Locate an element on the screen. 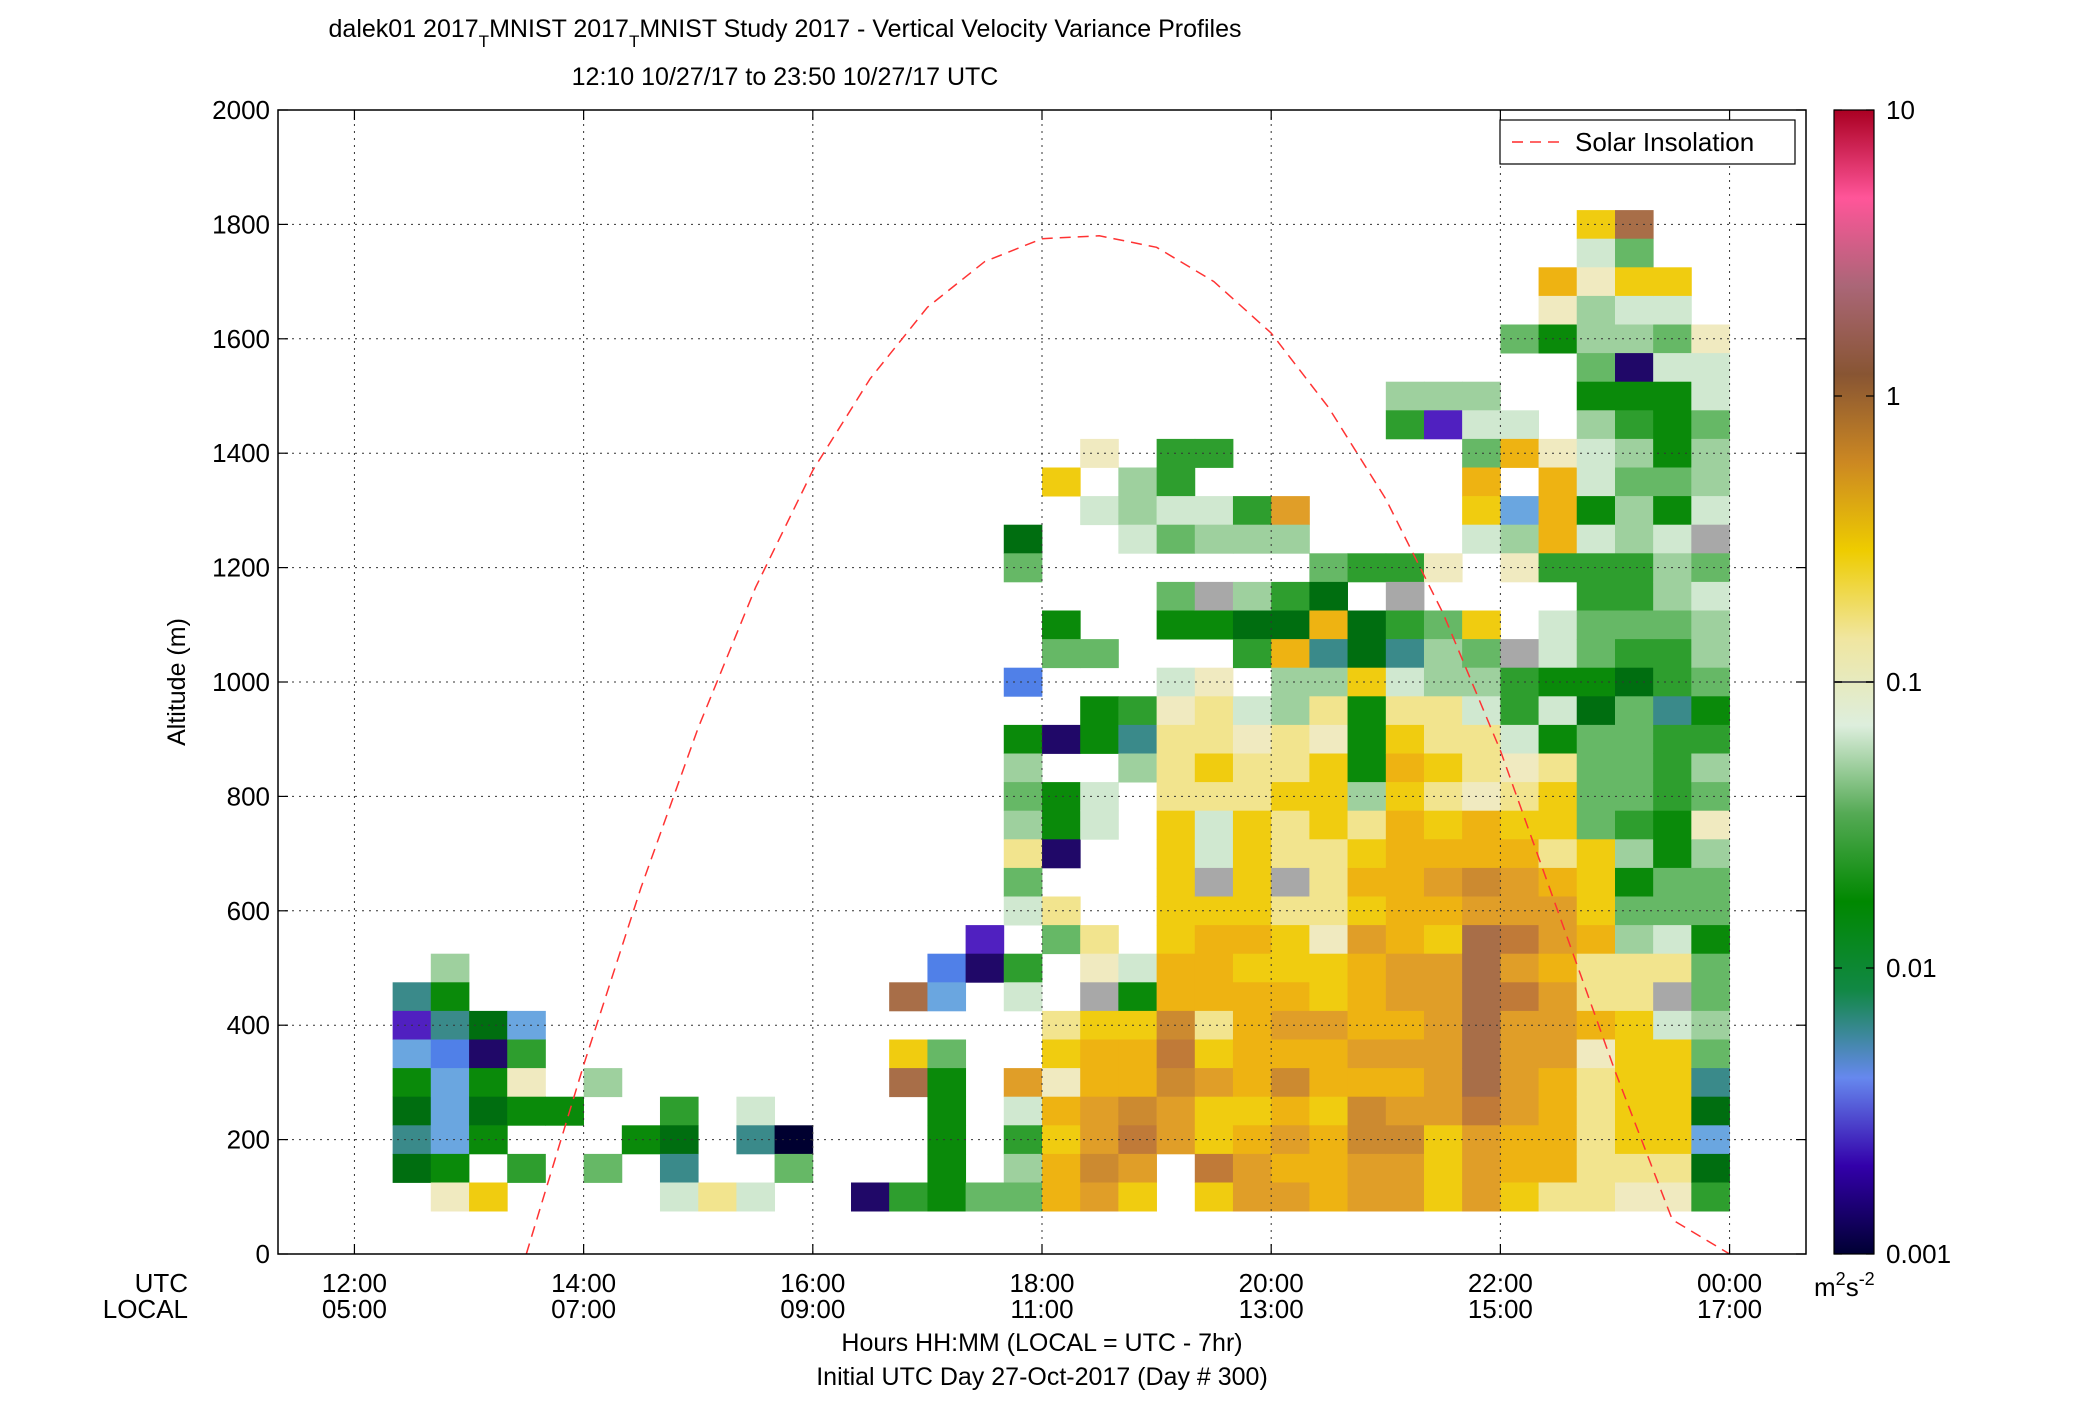 The height and width of the screenshot is (1425, 2098). y-tick-label: 1400 is located at coordinates (241, 453).